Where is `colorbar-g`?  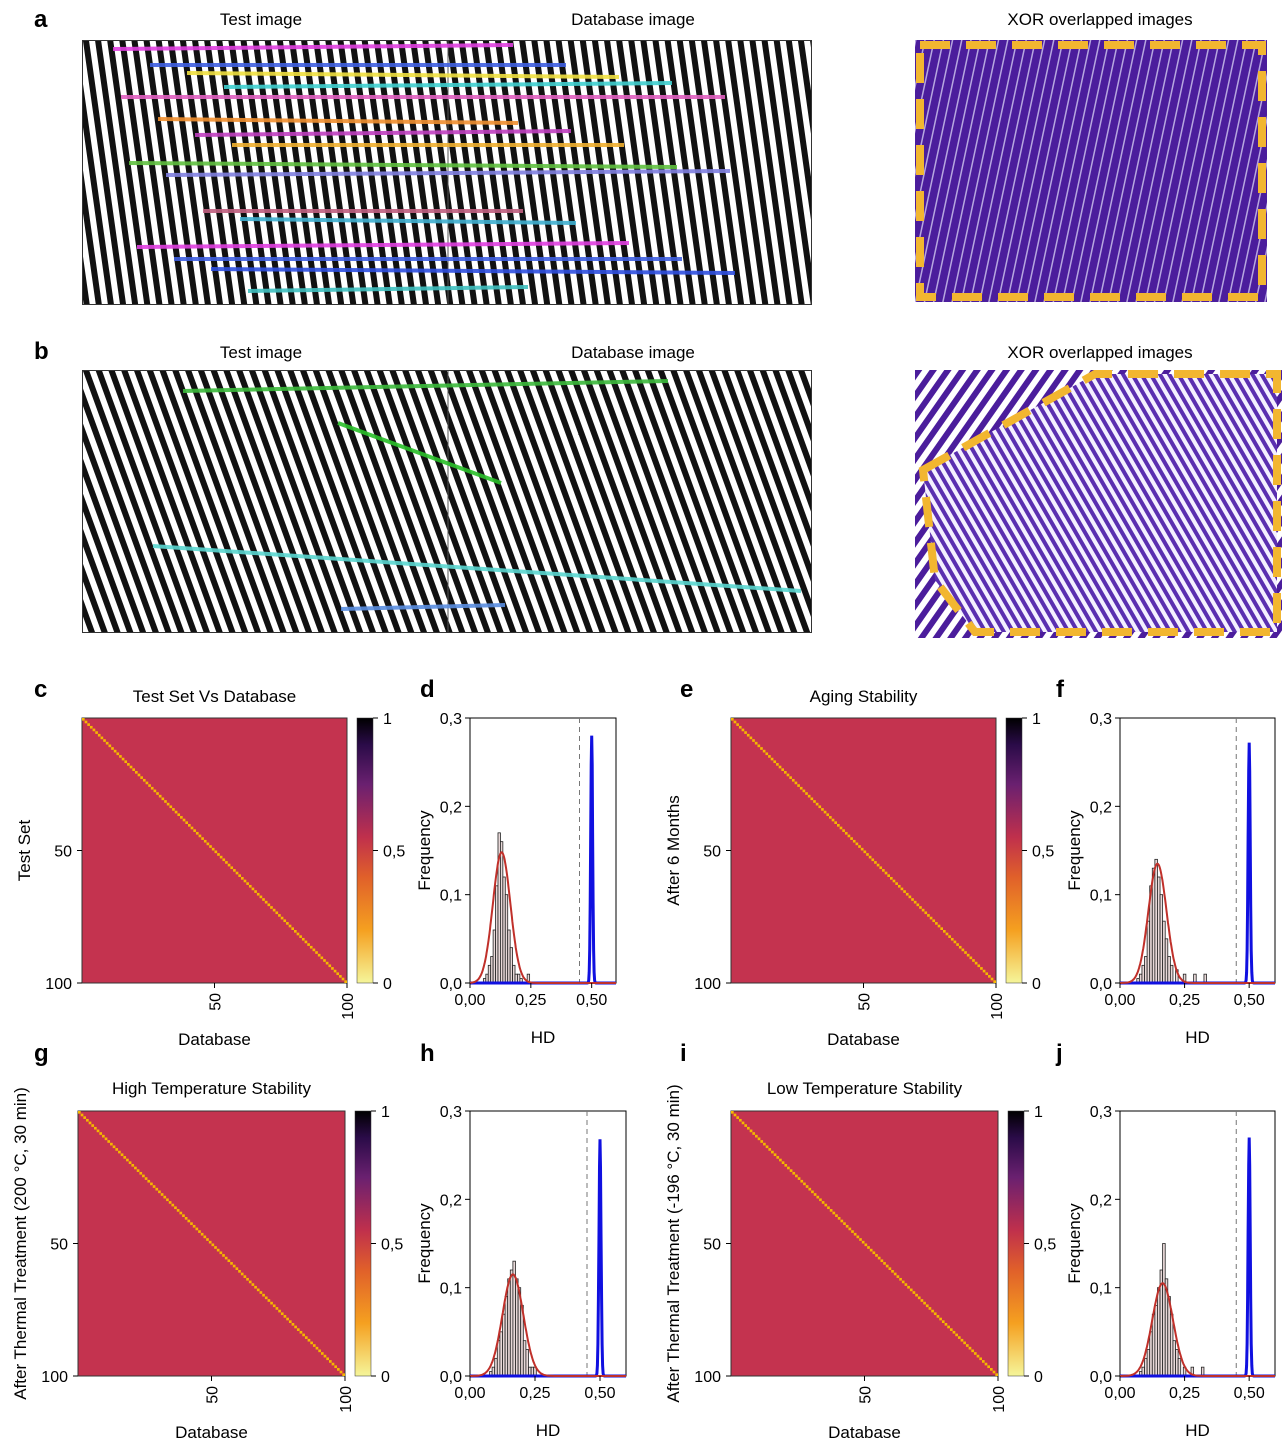 colorbar-g is located at coordinates (363, 1243).